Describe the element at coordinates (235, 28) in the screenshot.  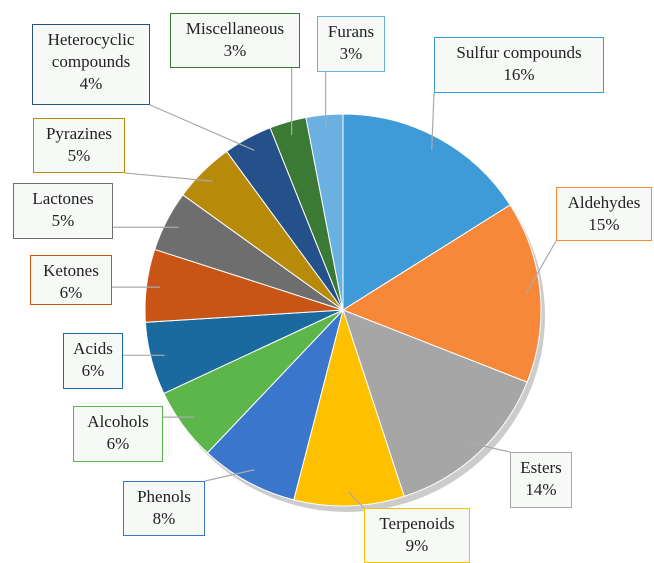
I see `slice-name: Miscellaneous` at that location.